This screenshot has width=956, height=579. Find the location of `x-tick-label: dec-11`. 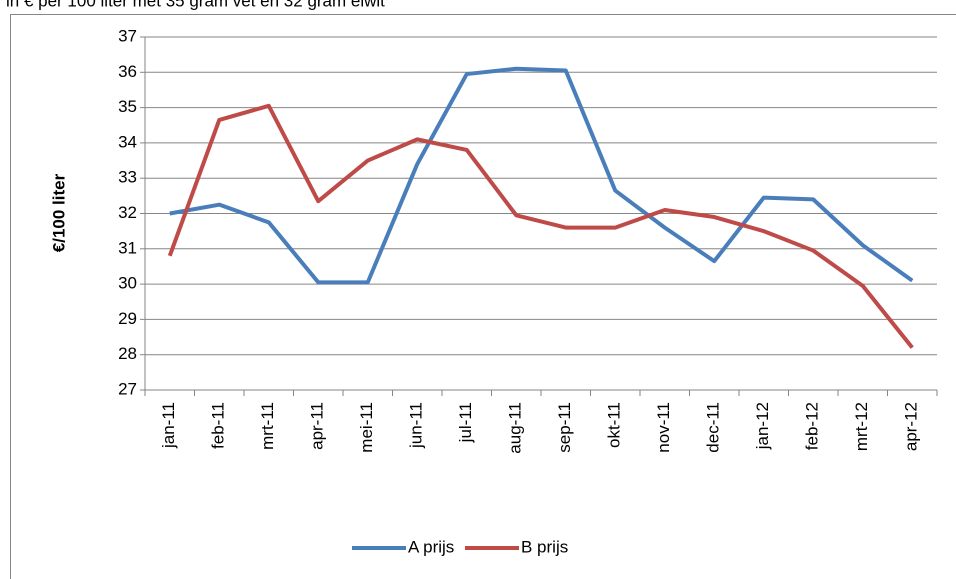

x-tick-label: dec-11 is located at coordinates (713, 427).